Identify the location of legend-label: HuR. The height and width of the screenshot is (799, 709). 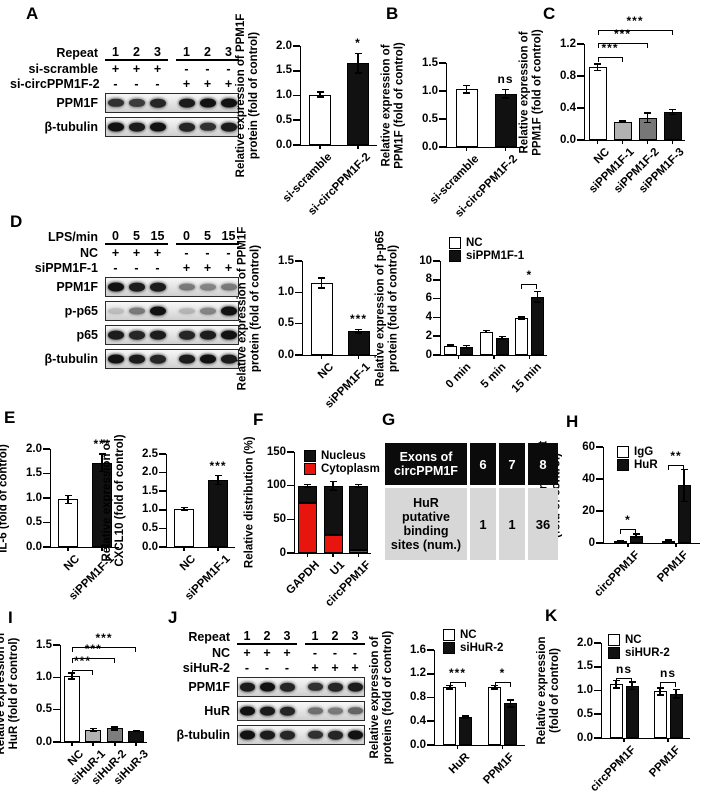
(646, 465).